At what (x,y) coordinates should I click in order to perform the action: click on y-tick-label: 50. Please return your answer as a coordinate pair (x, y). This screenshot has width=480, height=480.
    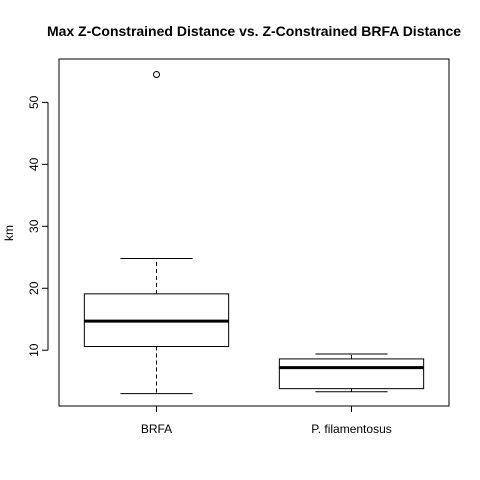
    Looking at the image, I should click on (34, 102).